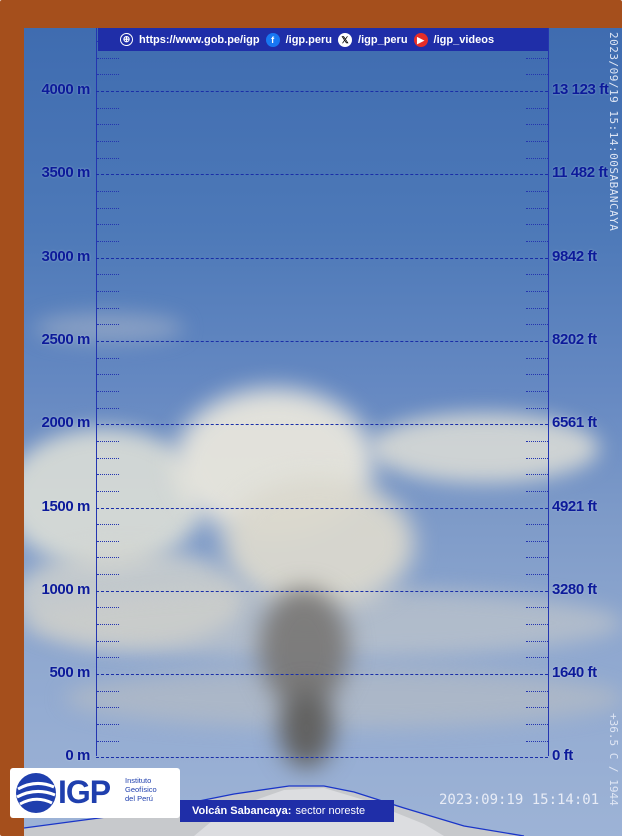  I want to click on logo-line-1: Instituto, so click(138, 780).